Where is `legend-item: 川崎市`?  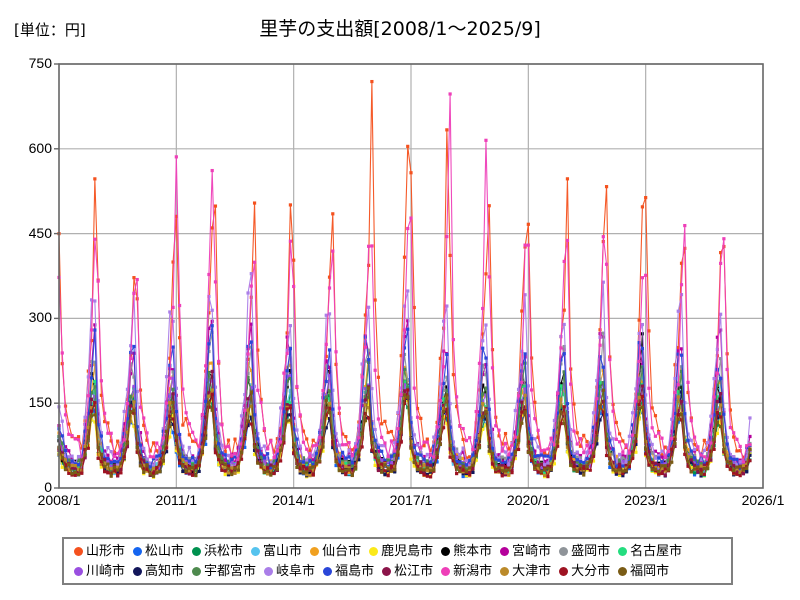 legend-item: 川崎市 is located at coordinates (99, 571).